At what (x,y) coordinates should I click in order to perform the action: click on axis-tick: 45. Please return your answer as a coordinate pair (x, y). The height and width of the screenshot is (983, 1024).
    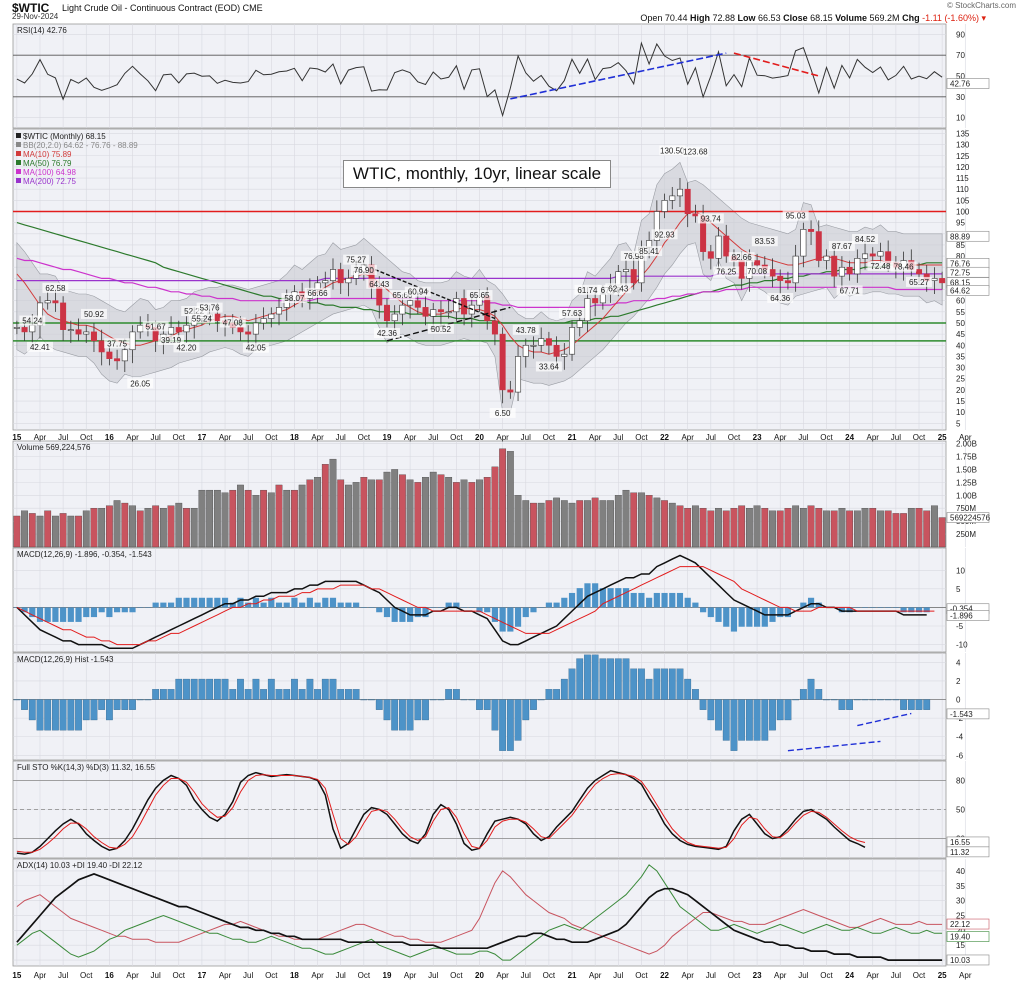
    Looking at the image, I should click on (960, 334).